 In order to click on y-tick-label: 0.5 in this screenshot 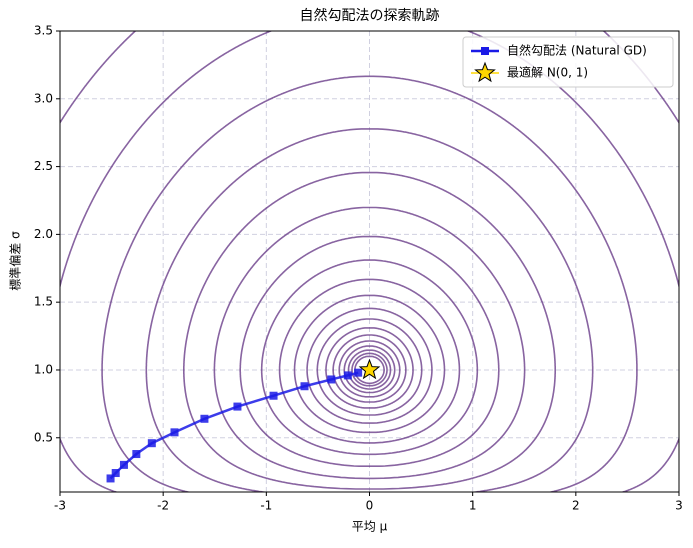, I will do `click(43, 437)`.